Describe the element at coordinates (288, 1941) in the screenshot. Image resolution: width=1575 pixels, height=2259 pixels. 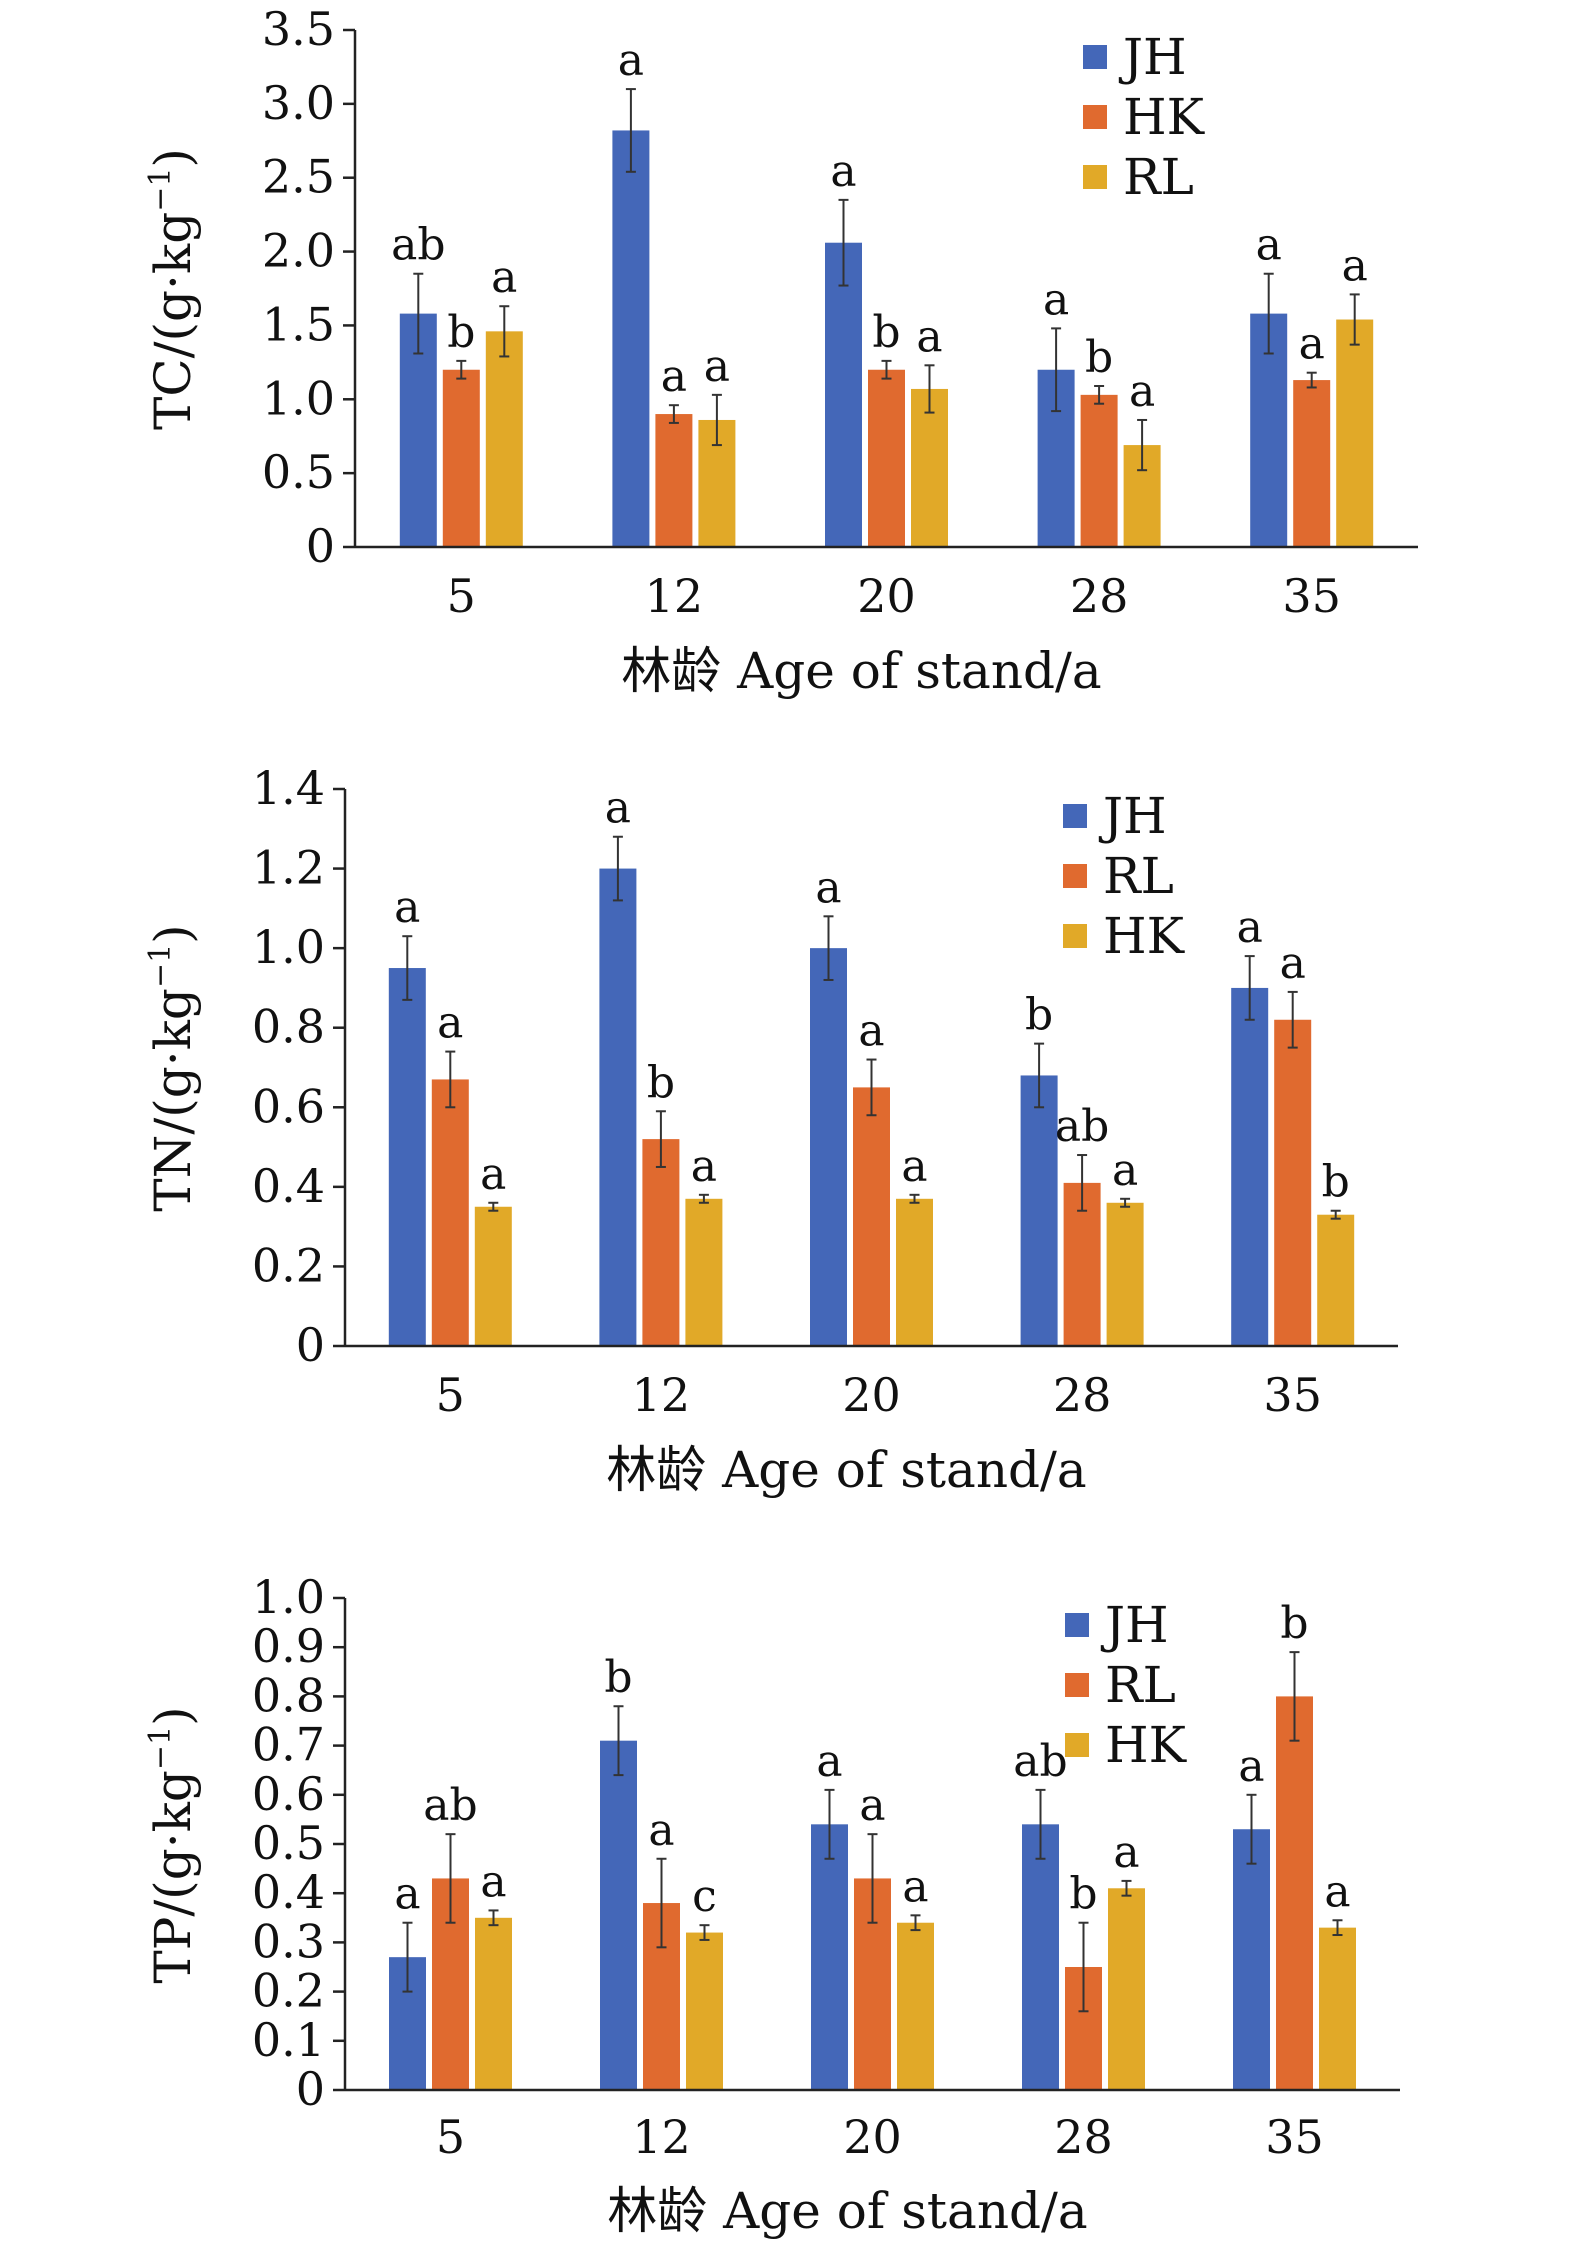
I see `y-tick-label: 0.3` at that location.